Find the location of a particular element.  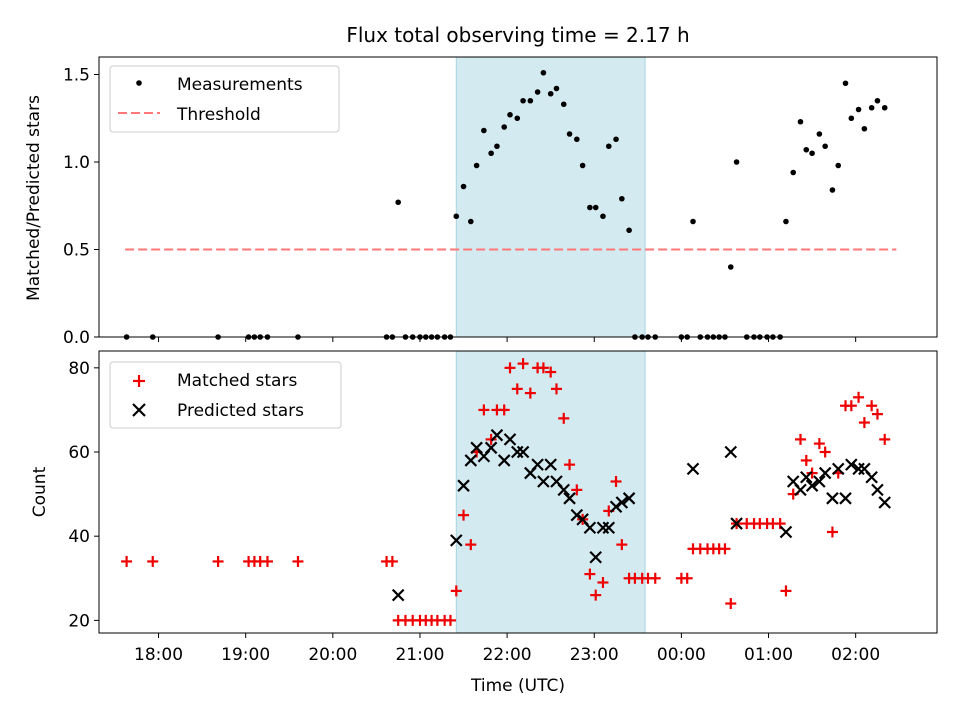

x-tick-label: 23:00 is located at coordinates (594, 655).